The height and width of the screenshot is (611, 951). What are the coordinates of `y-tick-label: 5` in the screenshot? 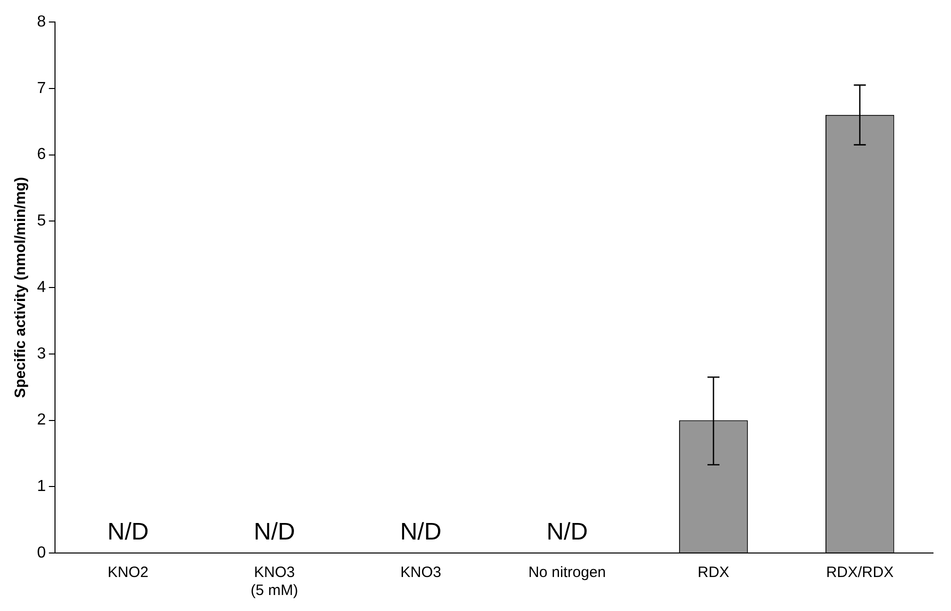 It's located at (41, 221).